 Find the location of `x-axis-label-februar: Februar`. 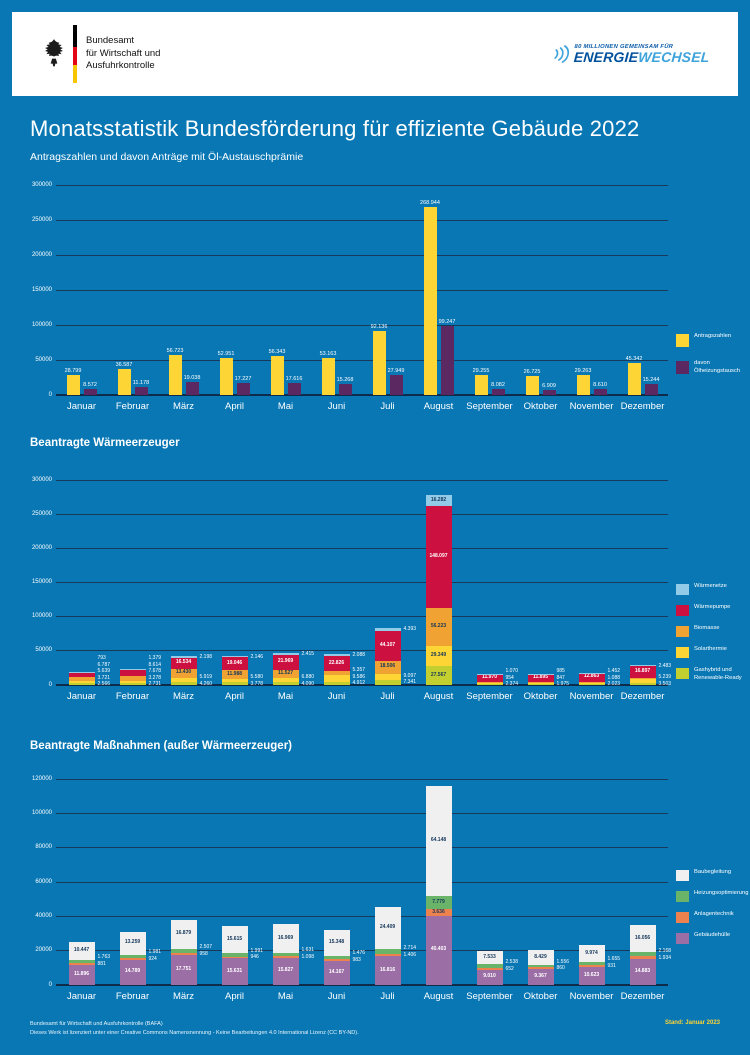

x-axis-label-februar: Februar is located at coordinates (132, 406).